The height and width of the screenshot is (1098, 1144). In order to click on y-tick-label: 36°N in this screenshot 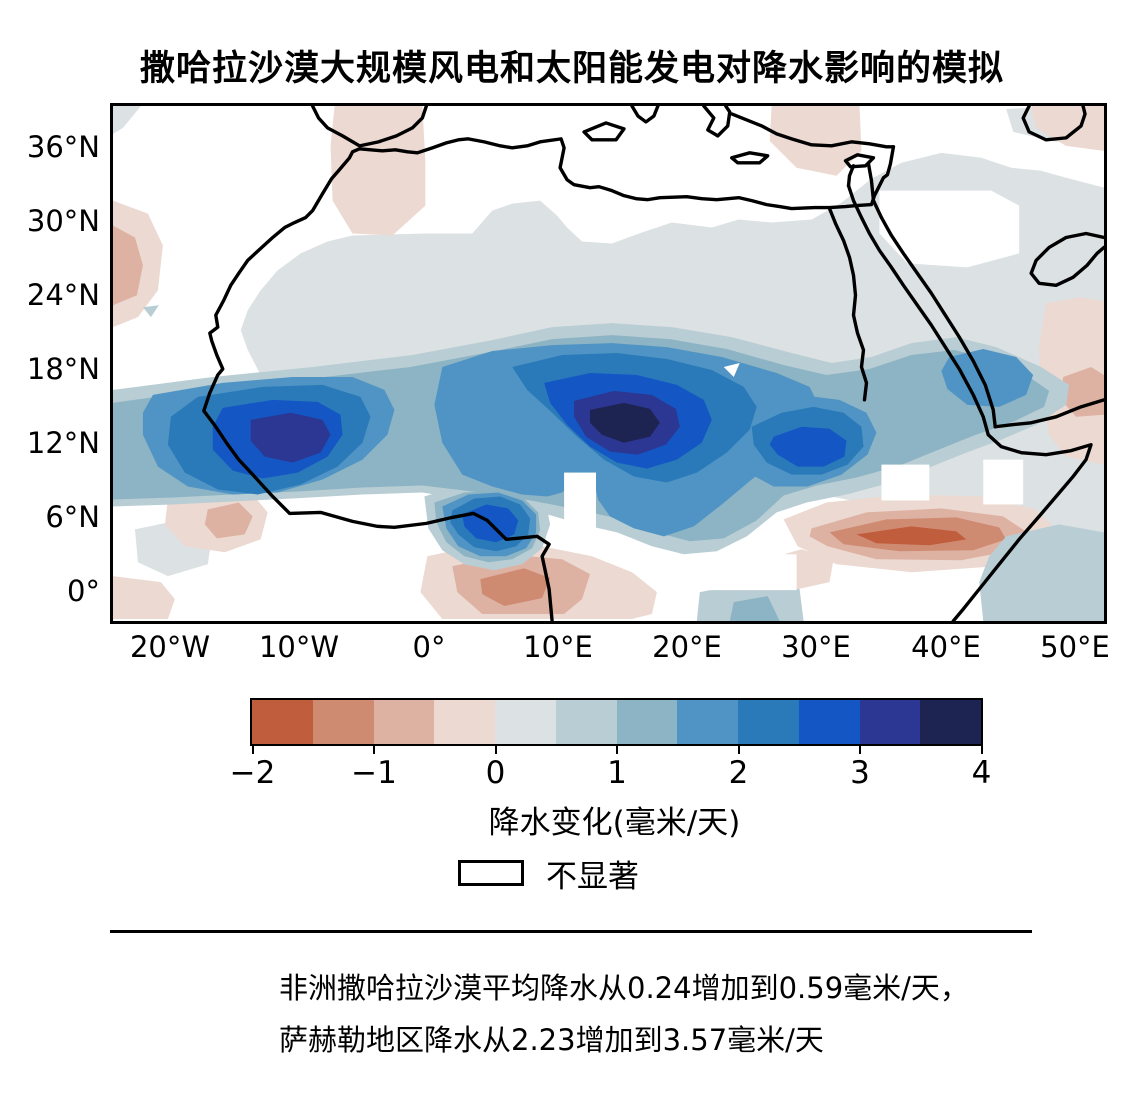, I will do `click(63, 147)`.